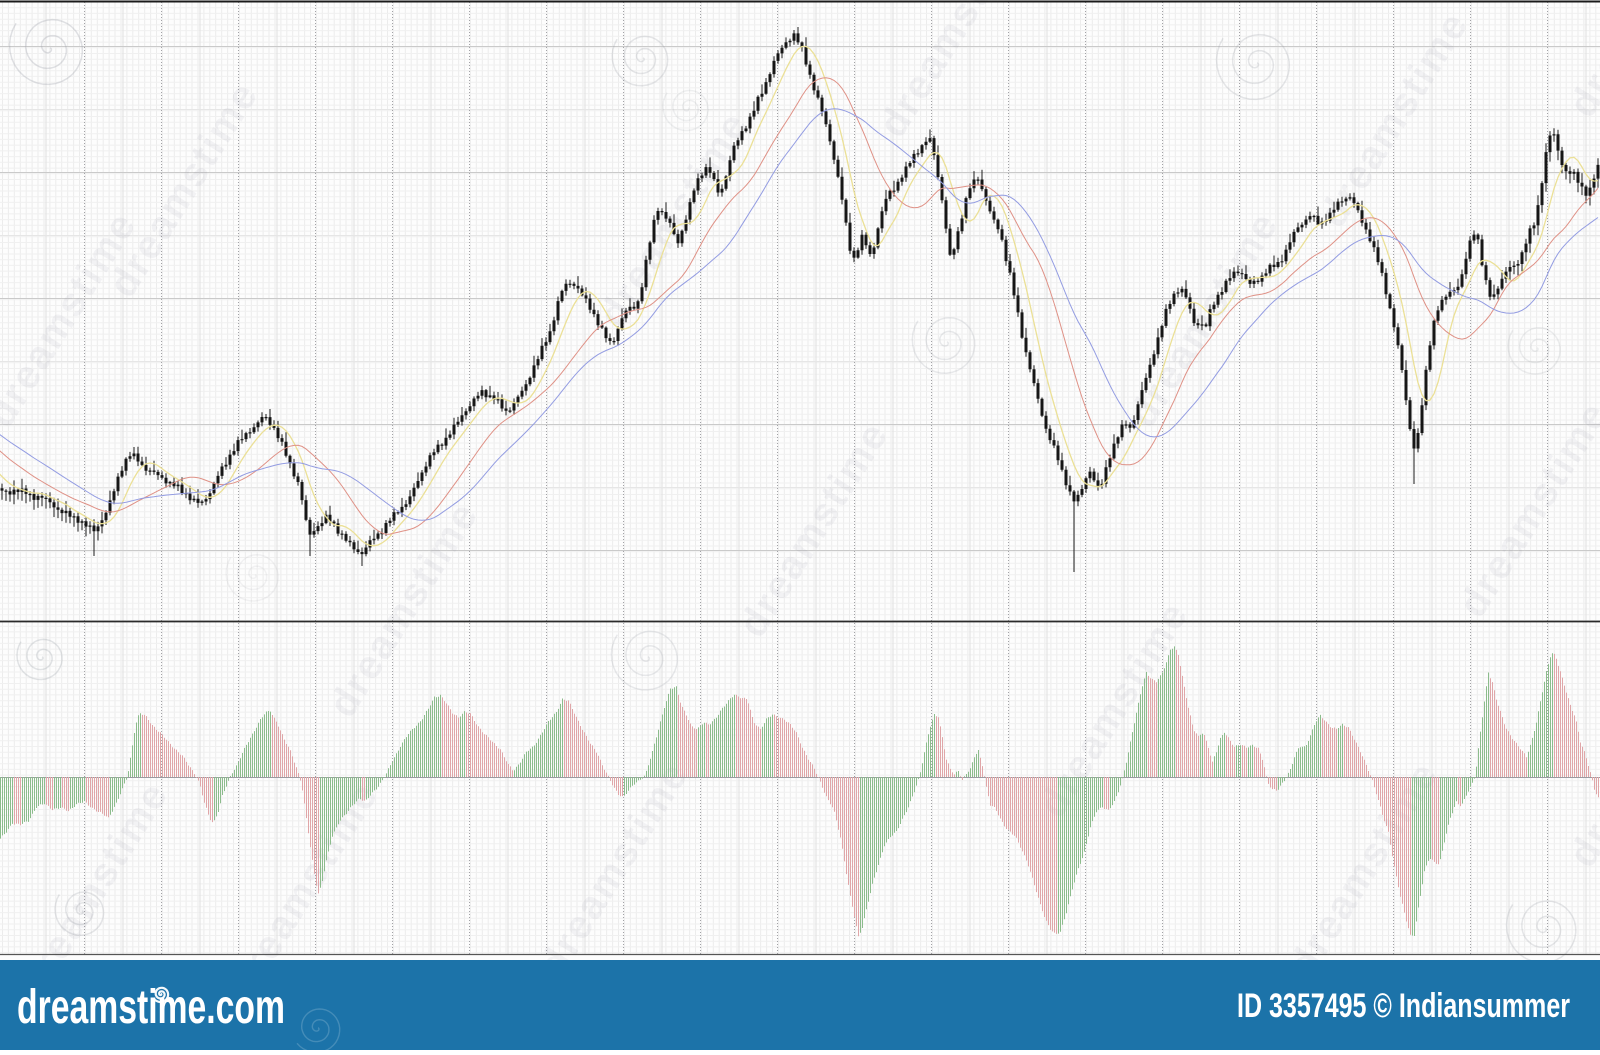 The image size is (1600, 1055). What do you see at coordinates (151, 1007) in the screenshot?
I see `svg-text: dreamstime.com` at bounding box center [151, 1007].